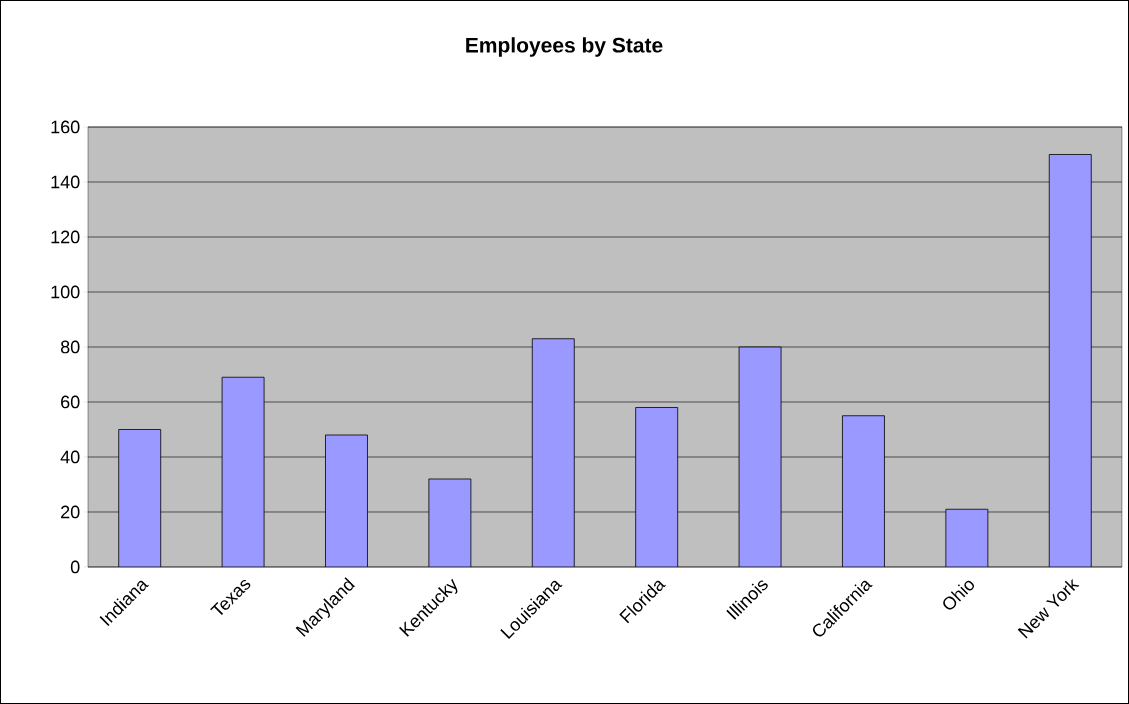 This screenshot has width=1129, height=704. Describe the element at coordinates (65, 292) in the screenshot. I see `y-tick-label: 100` at that location.